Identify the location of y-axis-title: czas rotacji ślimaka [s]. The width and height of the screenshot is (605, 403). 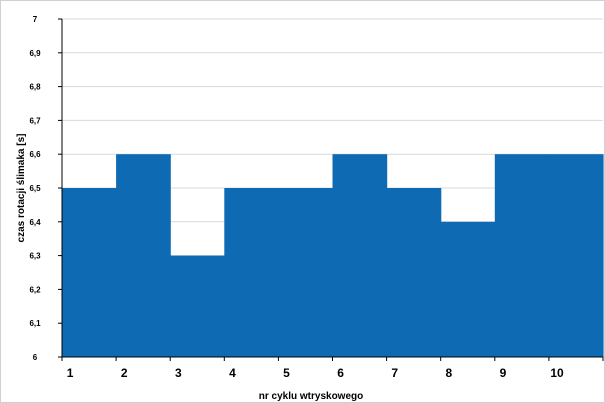
(21, 188).